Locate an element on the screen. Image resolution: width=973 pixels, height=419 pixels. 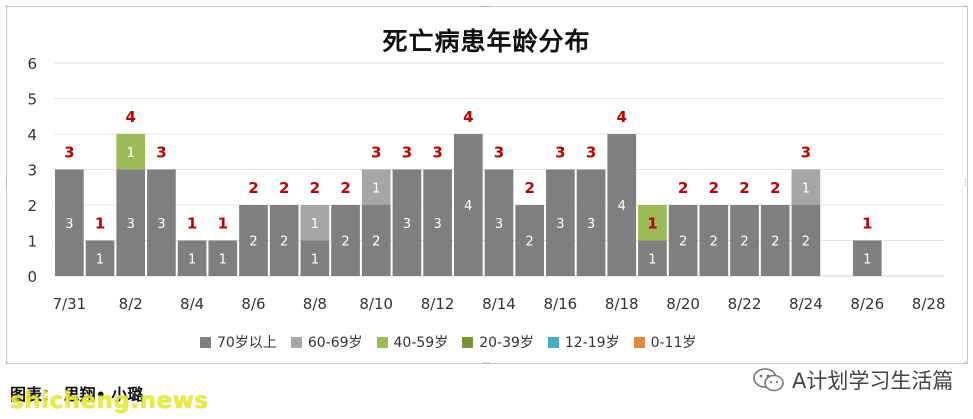
legend-item: 40-59岁 is located at coordinates (412, 342).